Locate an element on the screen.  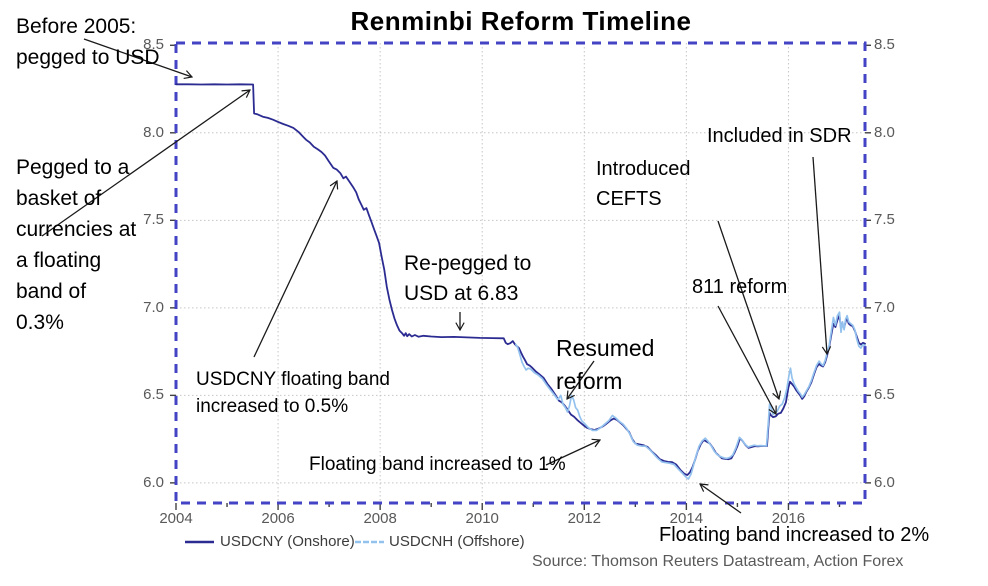
x-axis-label: 2008 is located at coordinates (380, 518).